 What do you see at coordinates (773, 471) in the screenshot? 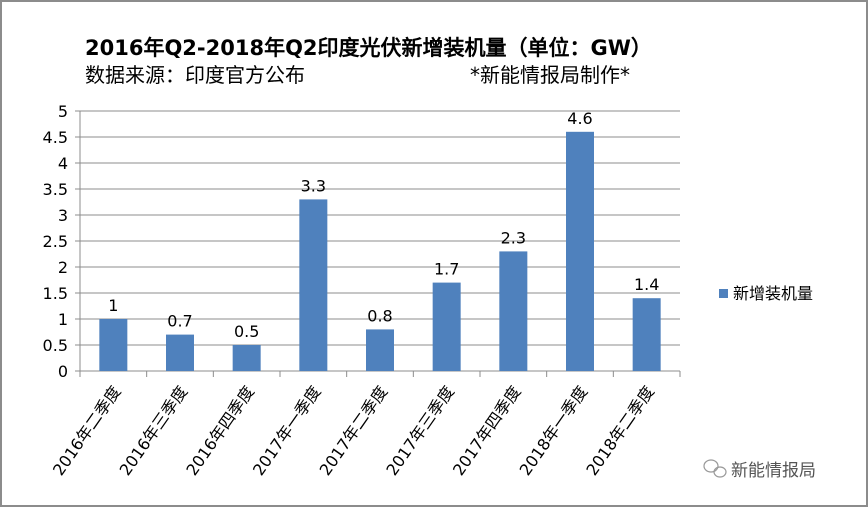
I see `watermark-text: 新能情报局` at bounding box center [773, 471].